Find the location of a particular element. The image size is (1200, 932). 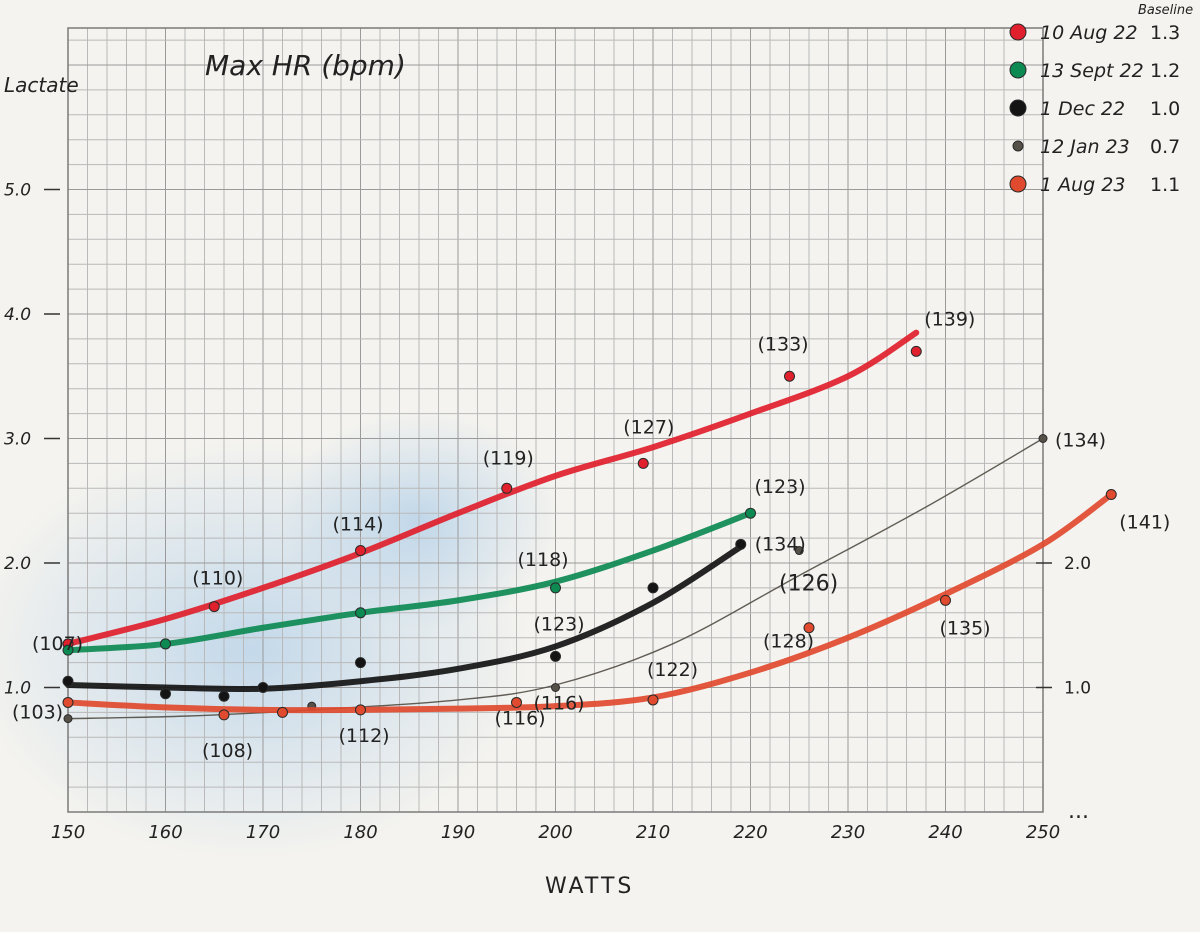

y-tick-label: 1.0 is located at coordinates (17, 689).